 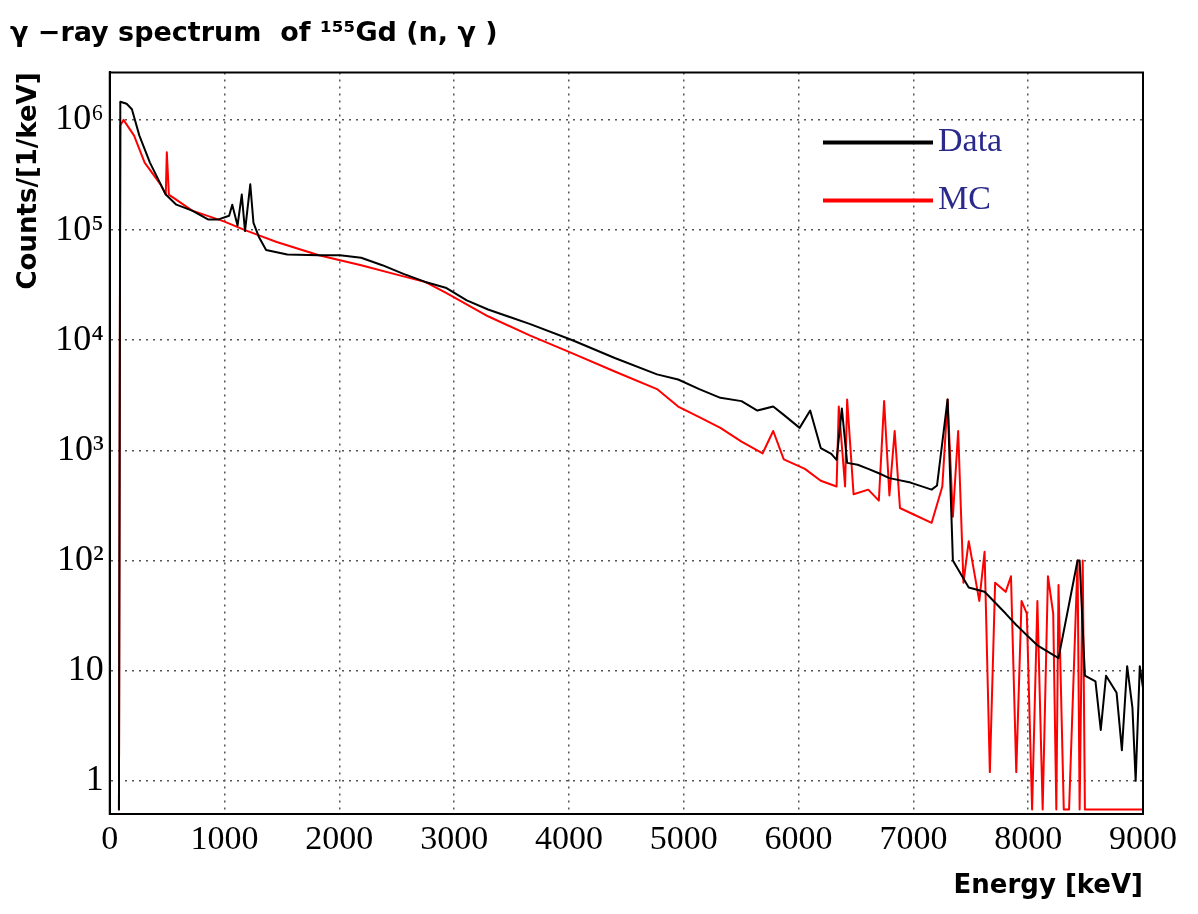 What do you see at coordinates (683, 838) in the screenshot?
I see `x-tick-label: 5000` at bounding box center [683, 838].